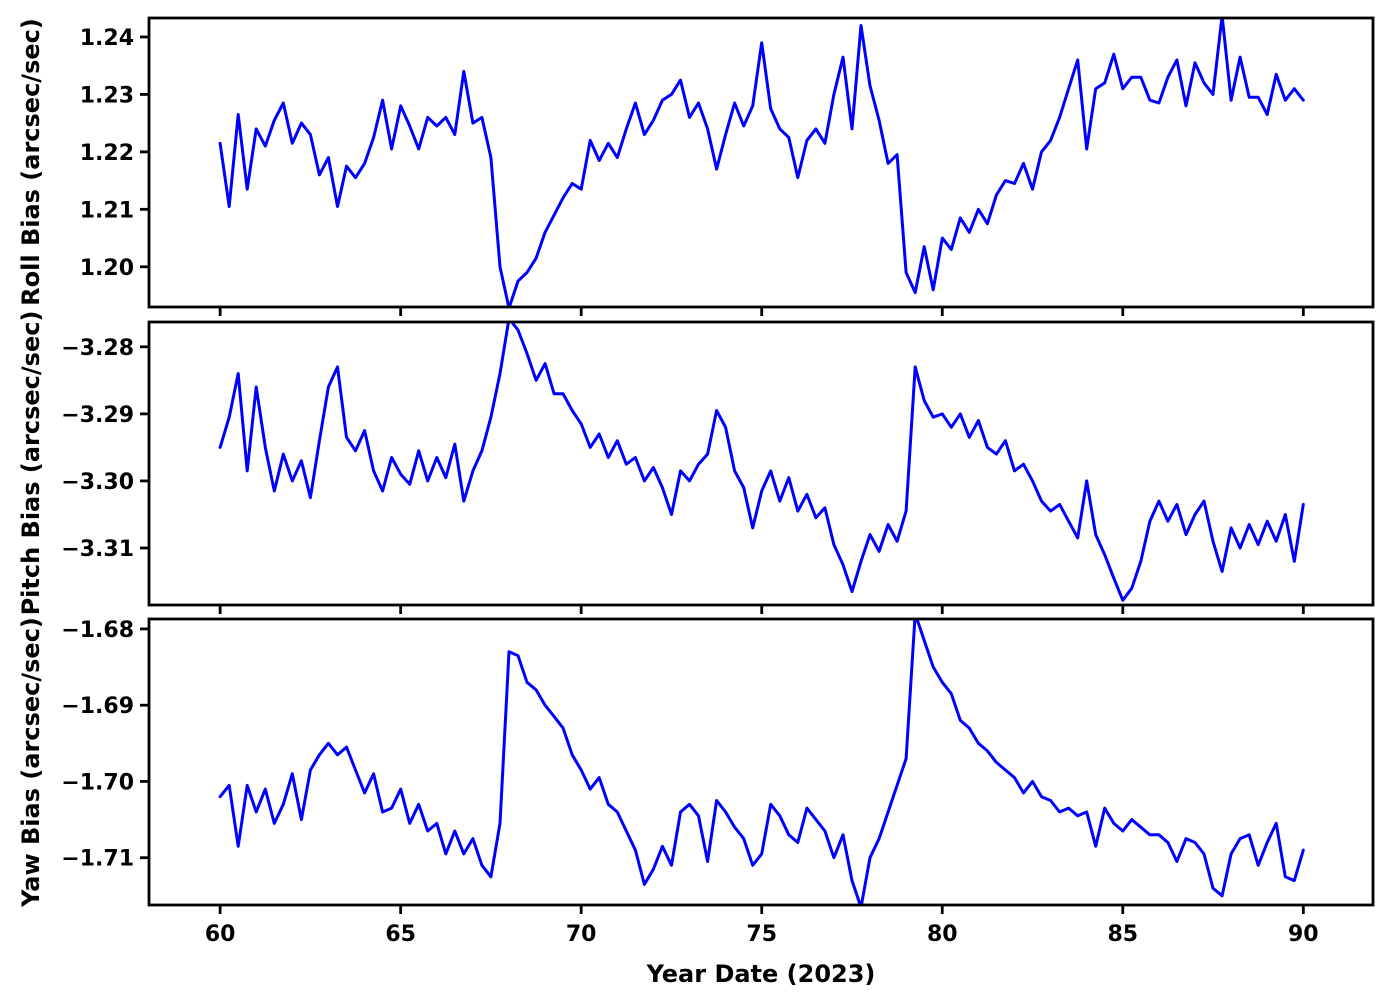  What do you see at coordinates (761, 934) in the screenshot?
I see `x-tick-label: 75` at bounding box center [761, 934].